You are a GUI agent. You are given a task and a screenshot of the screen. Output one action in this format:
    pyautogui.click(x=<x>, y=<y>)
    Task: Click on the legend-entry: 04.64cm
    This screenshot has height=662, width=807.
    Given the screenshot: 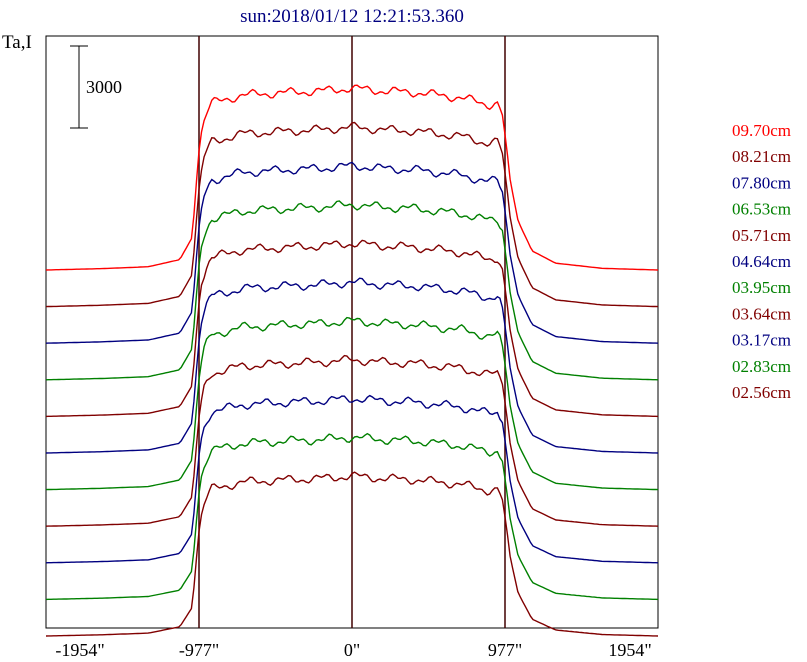 What is the action you would take?
    pyautogui.click(x=761, y=261)
    